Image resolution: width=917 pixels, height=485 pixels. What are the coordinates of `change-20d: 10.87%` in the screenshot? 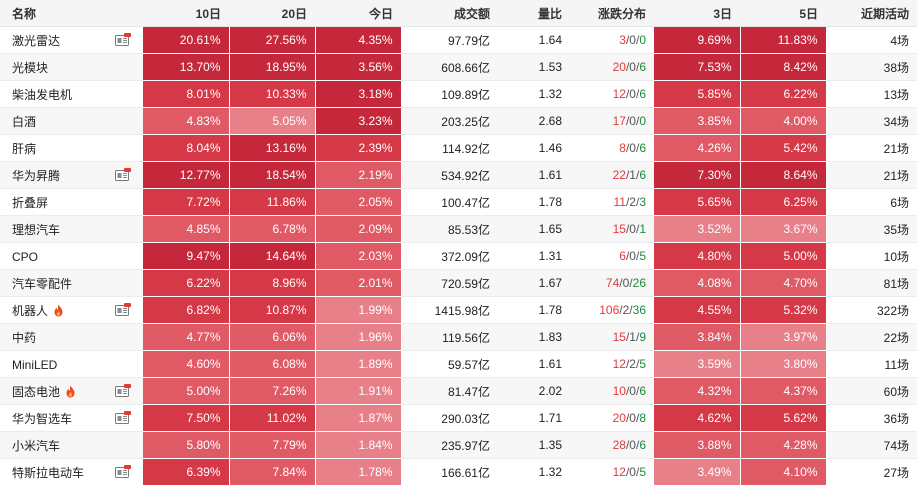 It's located at (272, 310).